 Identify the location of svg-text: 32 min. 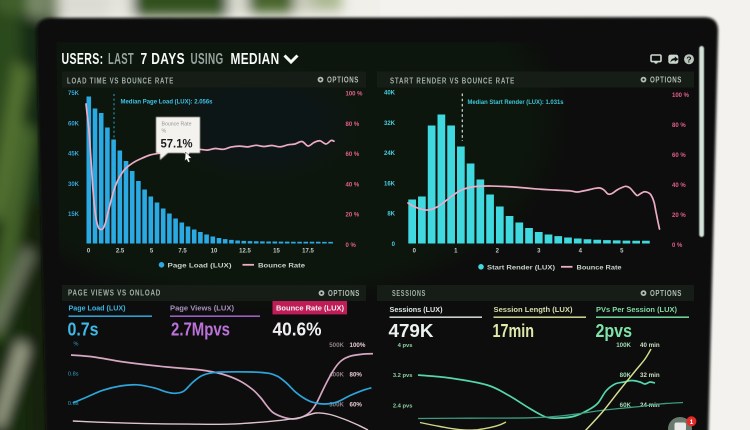
(650, 375).